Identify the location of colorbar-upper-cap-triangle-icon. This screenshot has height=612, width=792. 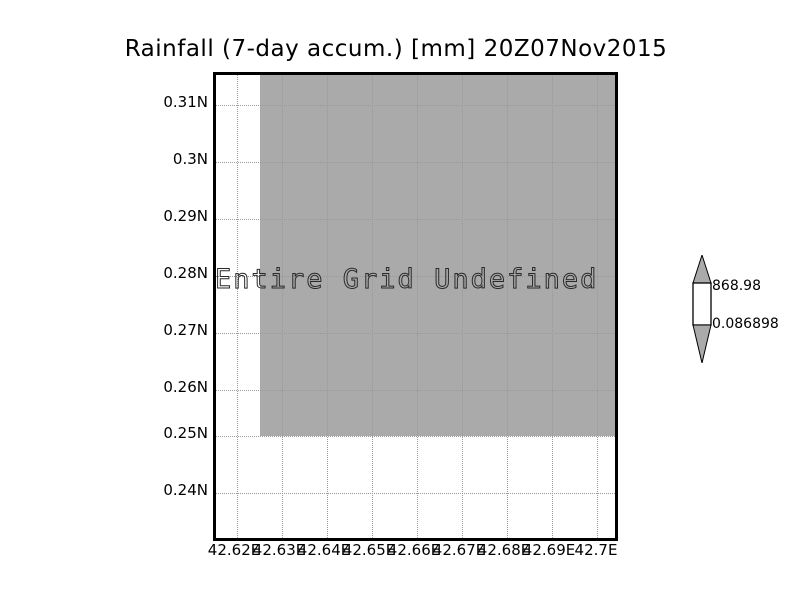
(702, 269).